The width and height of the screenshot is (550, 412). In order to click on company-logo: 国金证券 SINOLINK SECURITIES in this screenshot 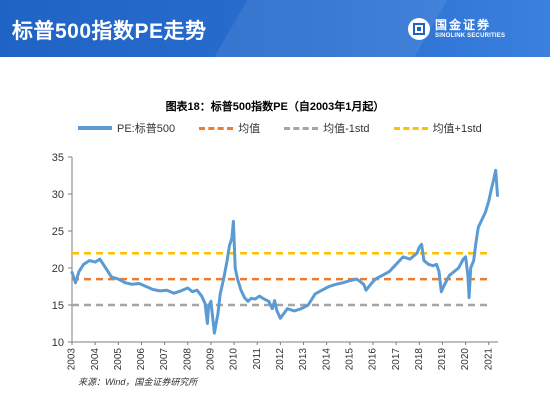, I will do `click(473, 29)`.